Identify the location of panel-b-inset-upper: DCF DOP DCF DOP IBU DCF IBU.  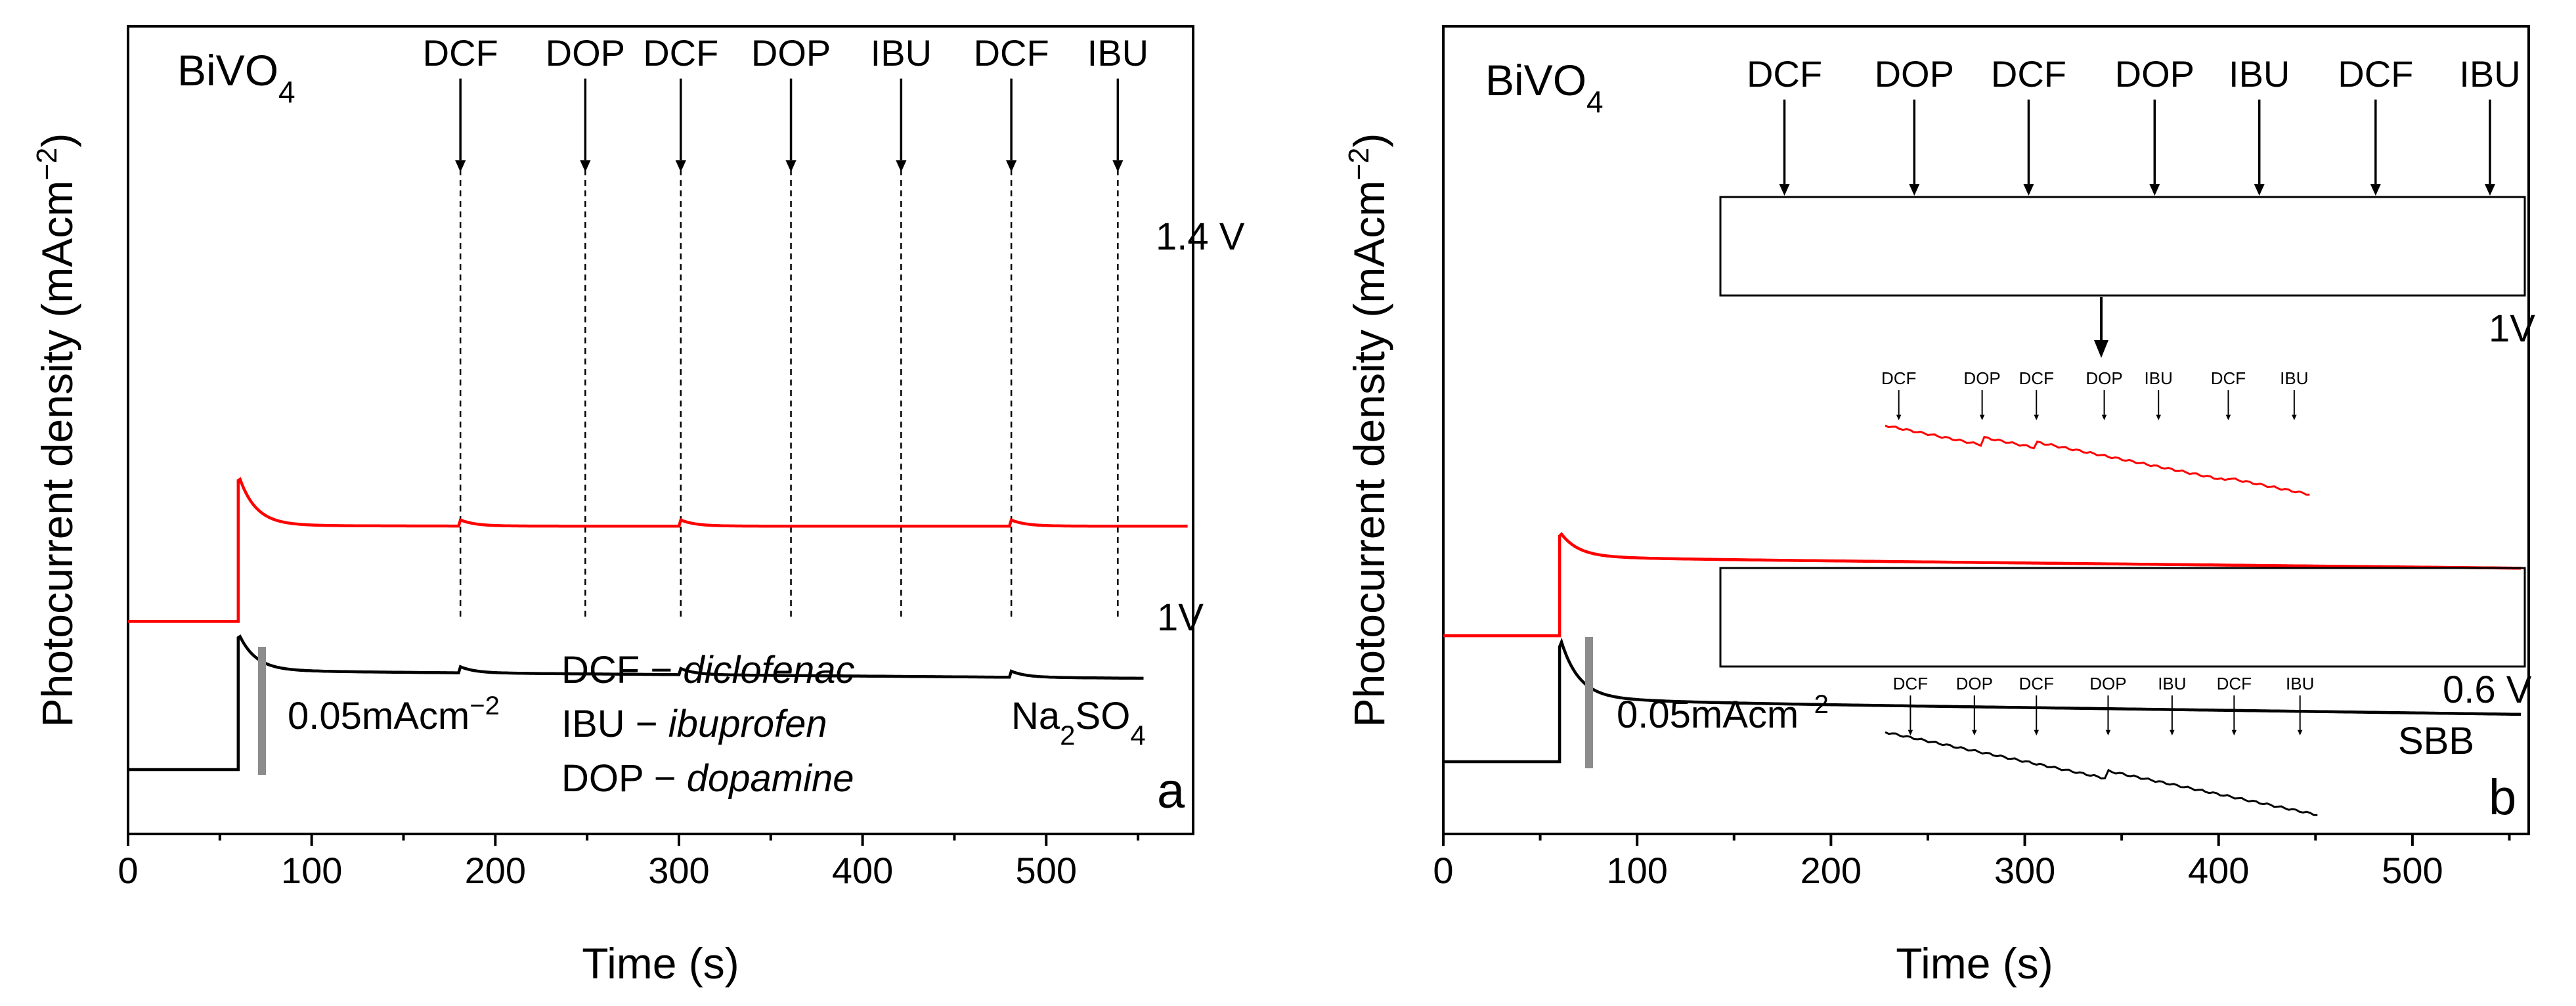
(2096, 432).